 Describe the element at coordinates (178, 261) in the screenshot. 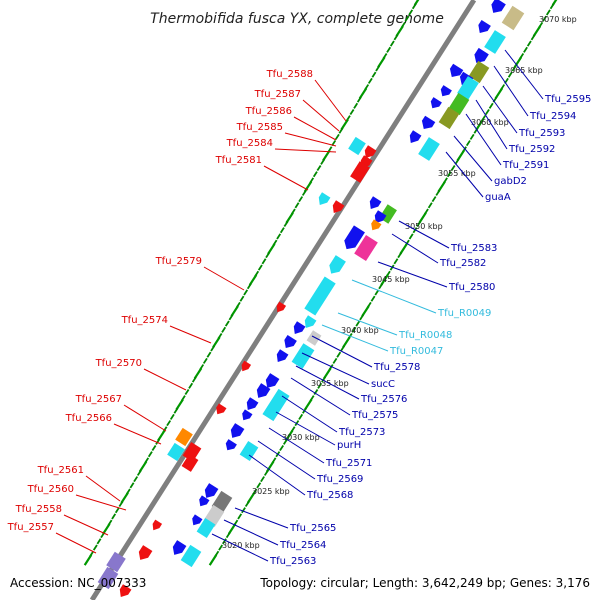

I see `gene-label: Tfu_2579` at that location.